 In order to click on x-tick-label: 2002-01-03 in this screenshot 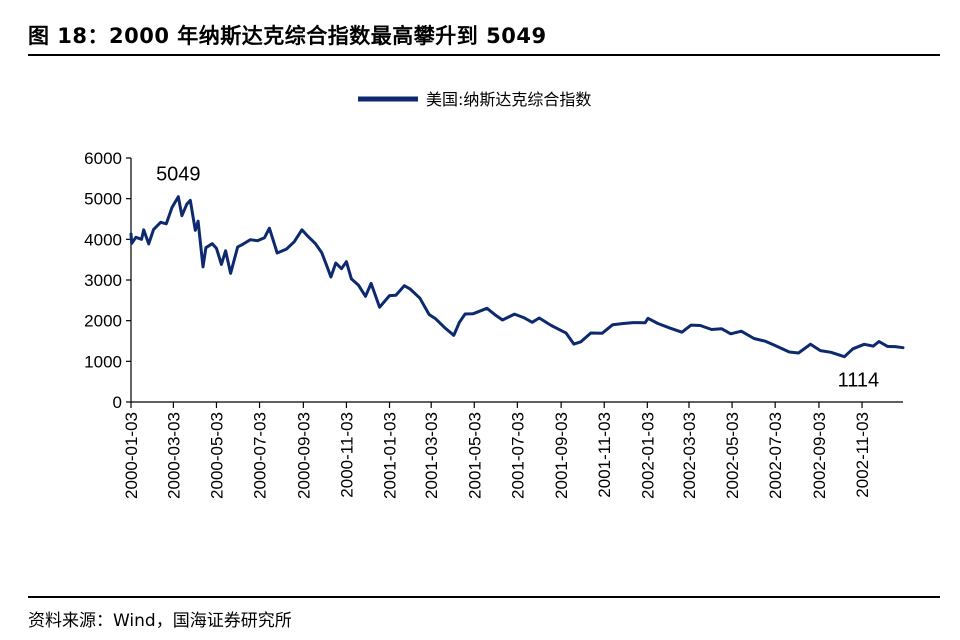, I will do `click(647, 455)`.